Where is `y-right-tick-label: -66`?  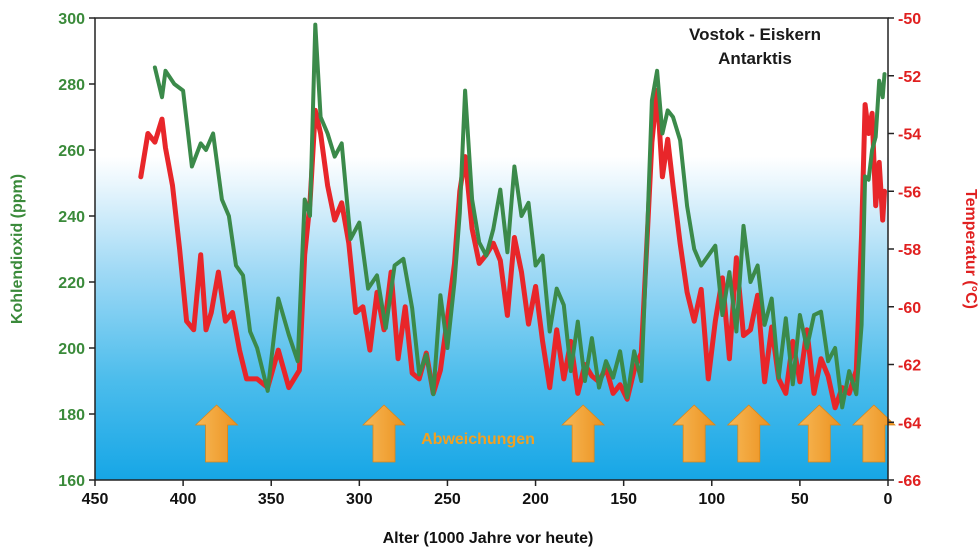
y-right-tick-label: -66 is located at coordinates (909, 481).